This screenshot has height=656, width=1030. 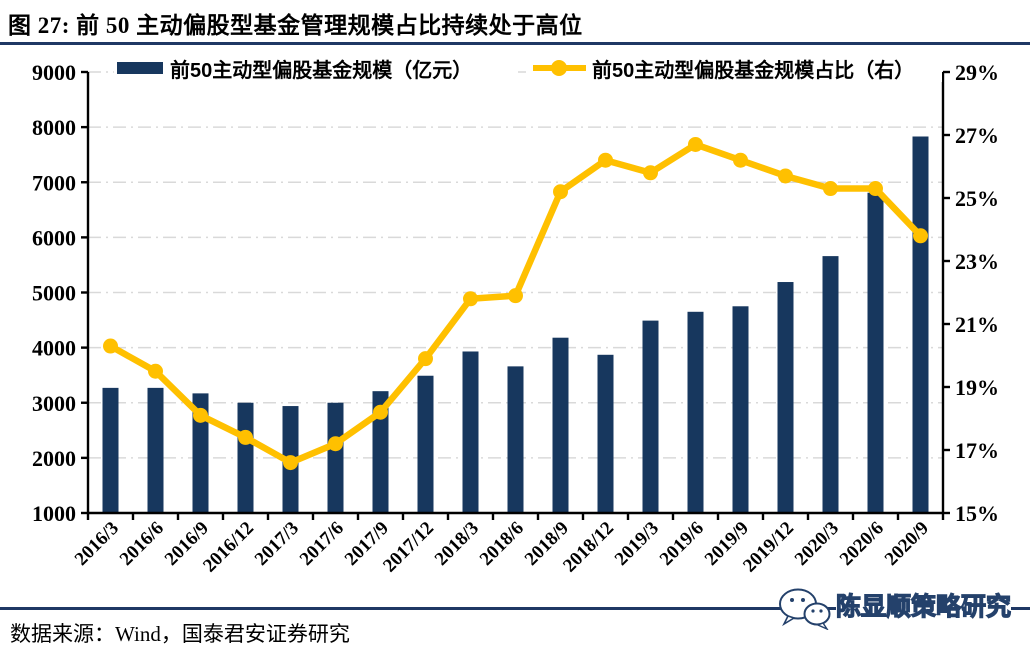 What do you see at coordinates (54, 293) in the screenshot?
I see `left-tick-label: 5000` at bounding box center [54, 293].